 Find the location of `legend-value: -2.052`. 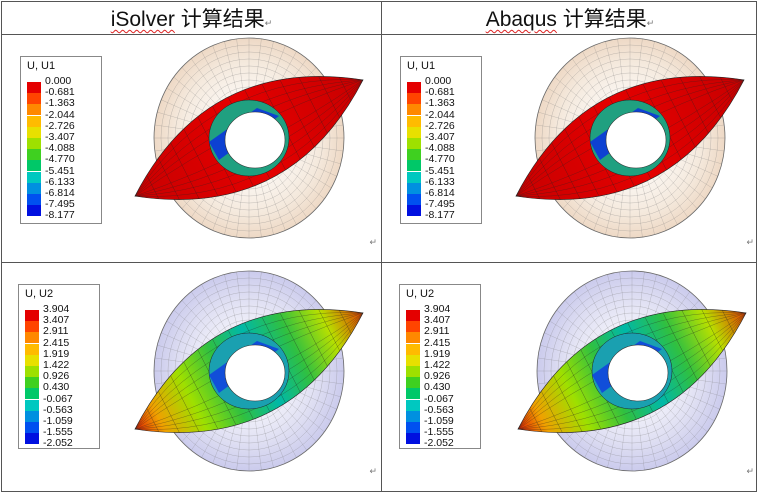

legend-value: -2.052 is located at coordinates (58, 443).